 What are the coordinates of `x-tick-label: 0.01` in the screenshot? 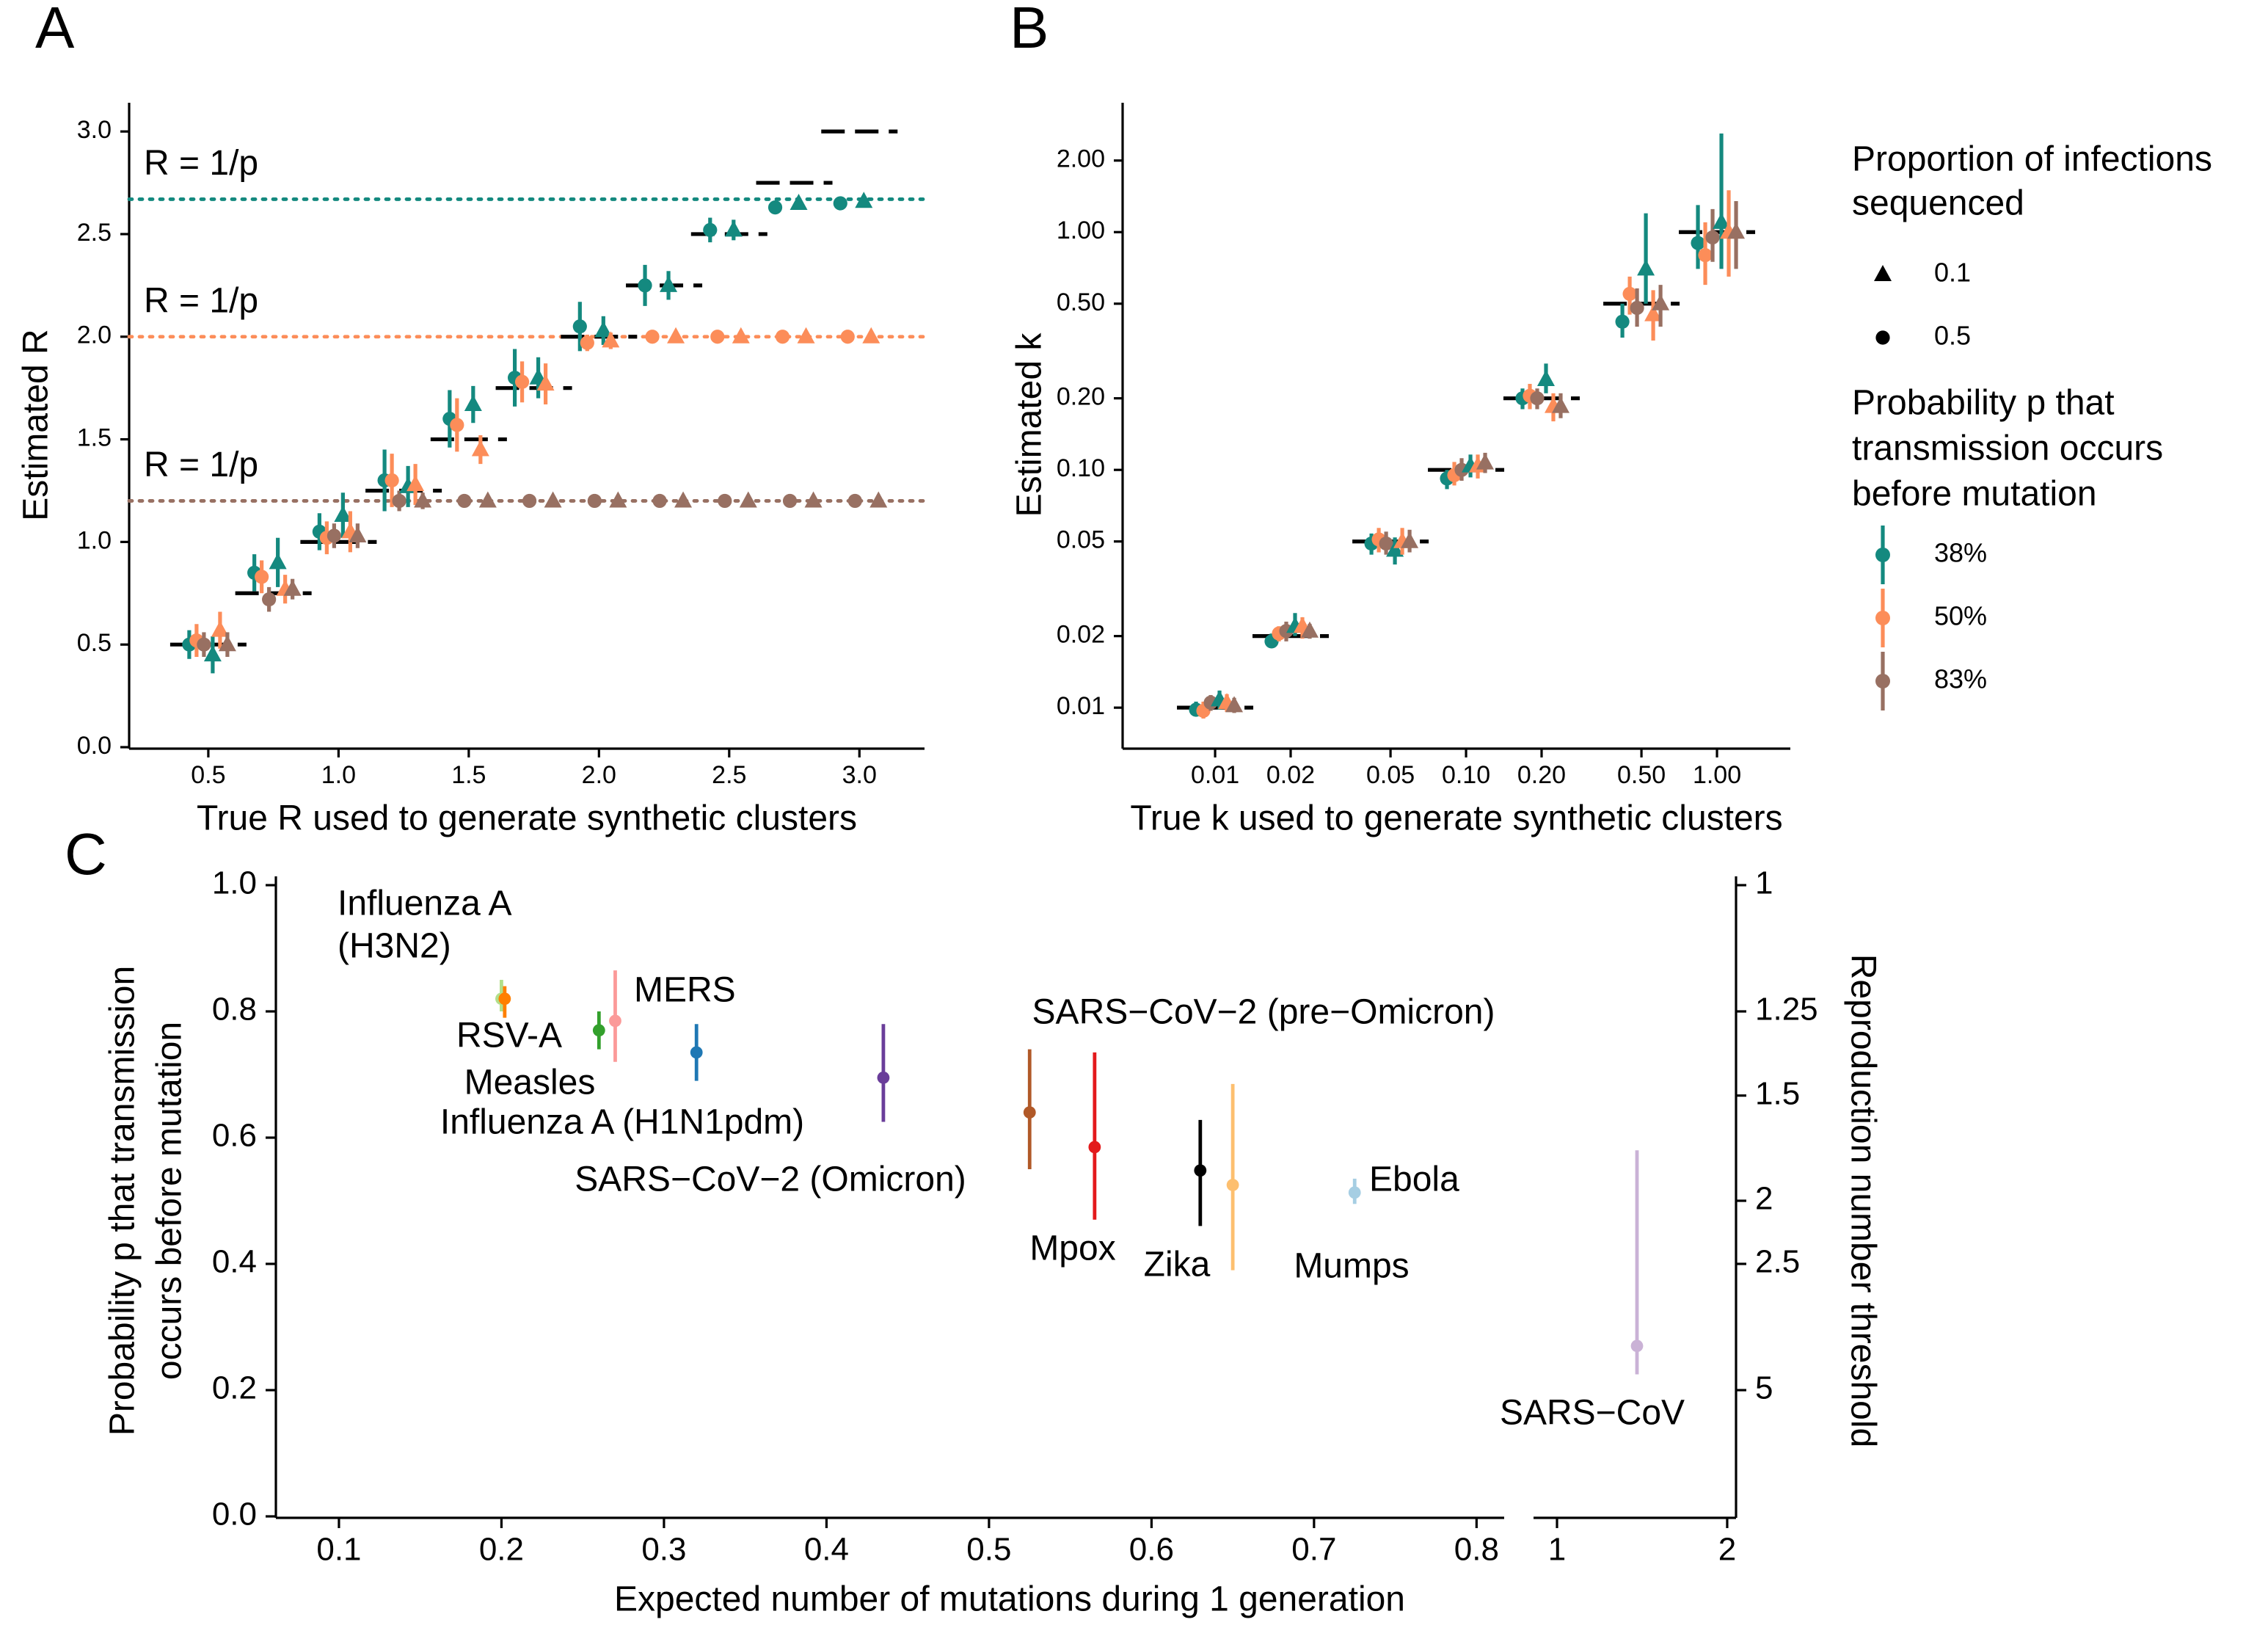 It's located at (1215, 775).